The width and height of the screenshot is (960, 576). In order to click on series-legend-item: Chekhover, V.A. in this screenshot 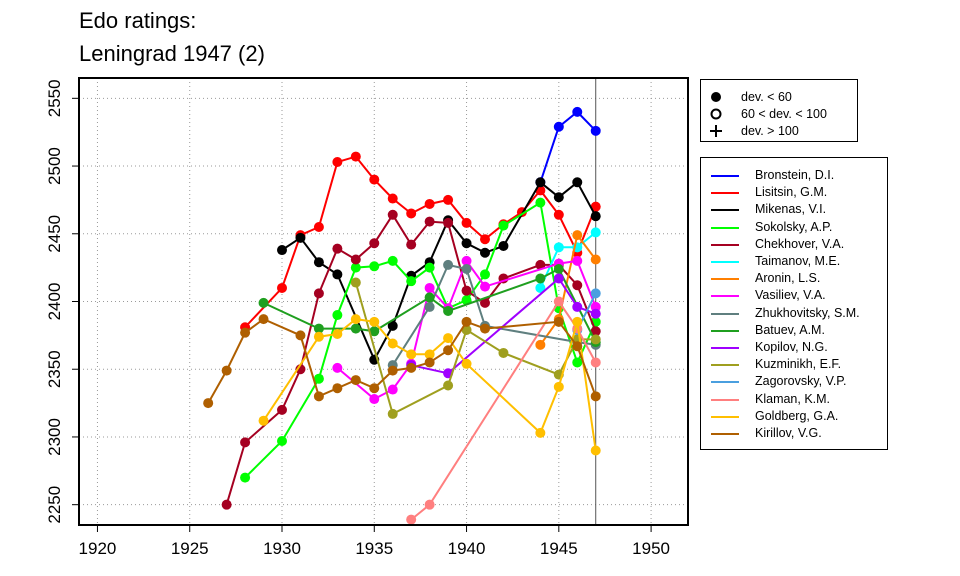, I will do `click(794, 244)`.